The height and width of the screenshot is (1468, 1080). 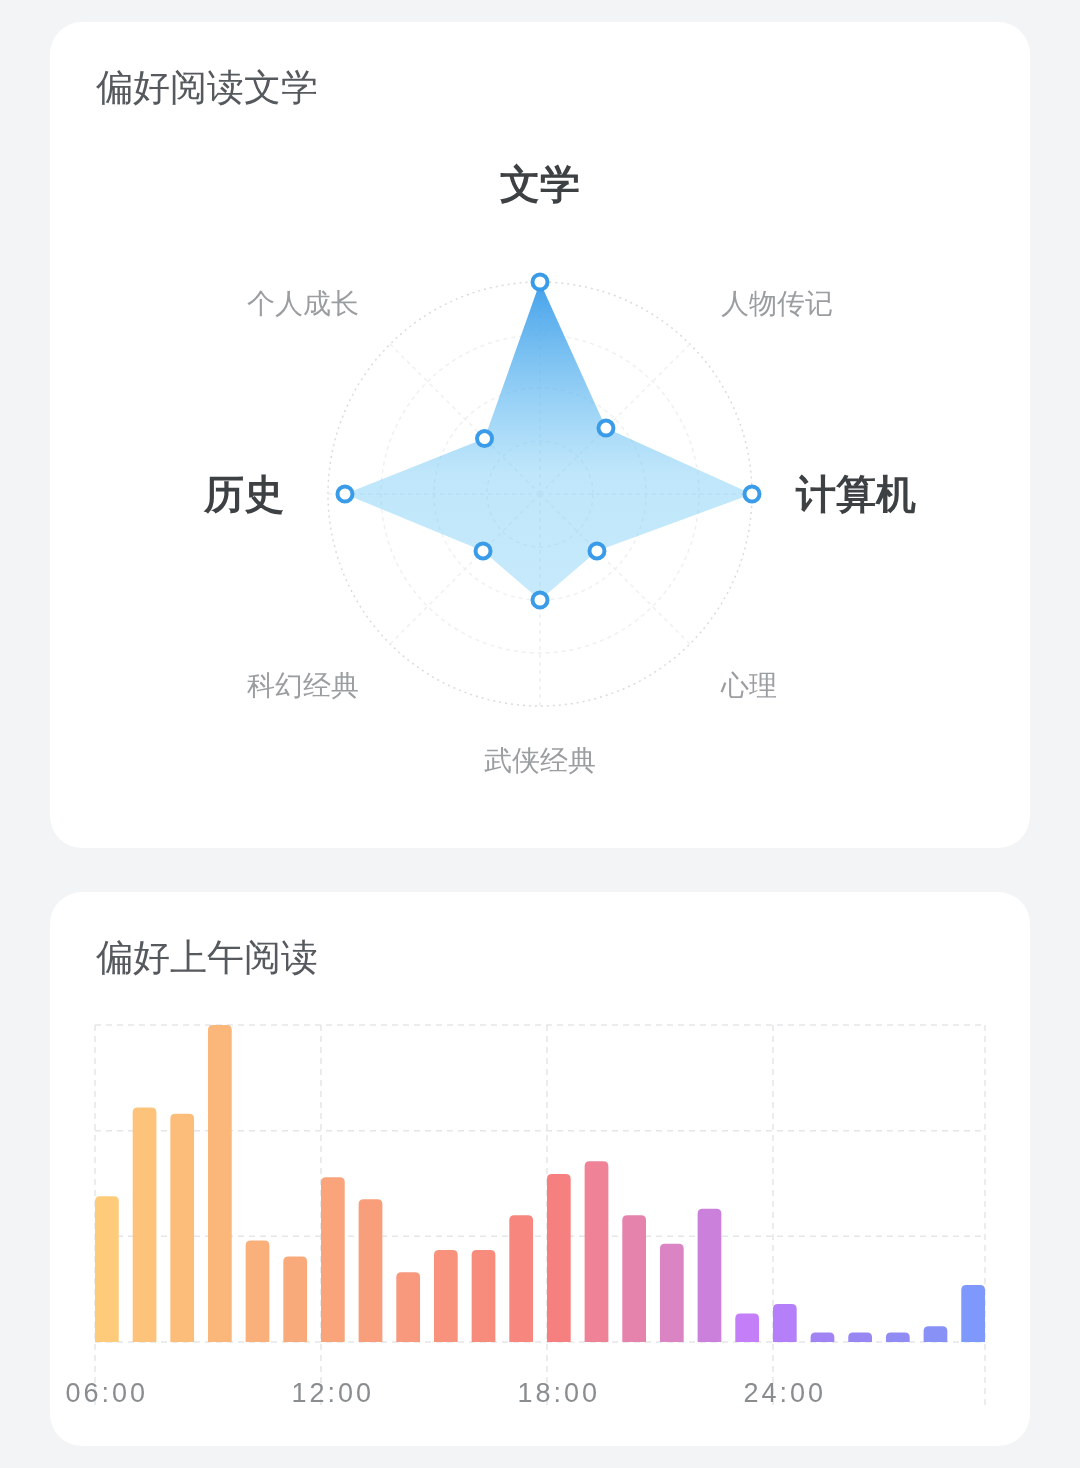 What do you see at coordinates (207, 87) in the screenshot?
I see `chart-title: 偏好阅读文学` at bounding box center [207, 87].